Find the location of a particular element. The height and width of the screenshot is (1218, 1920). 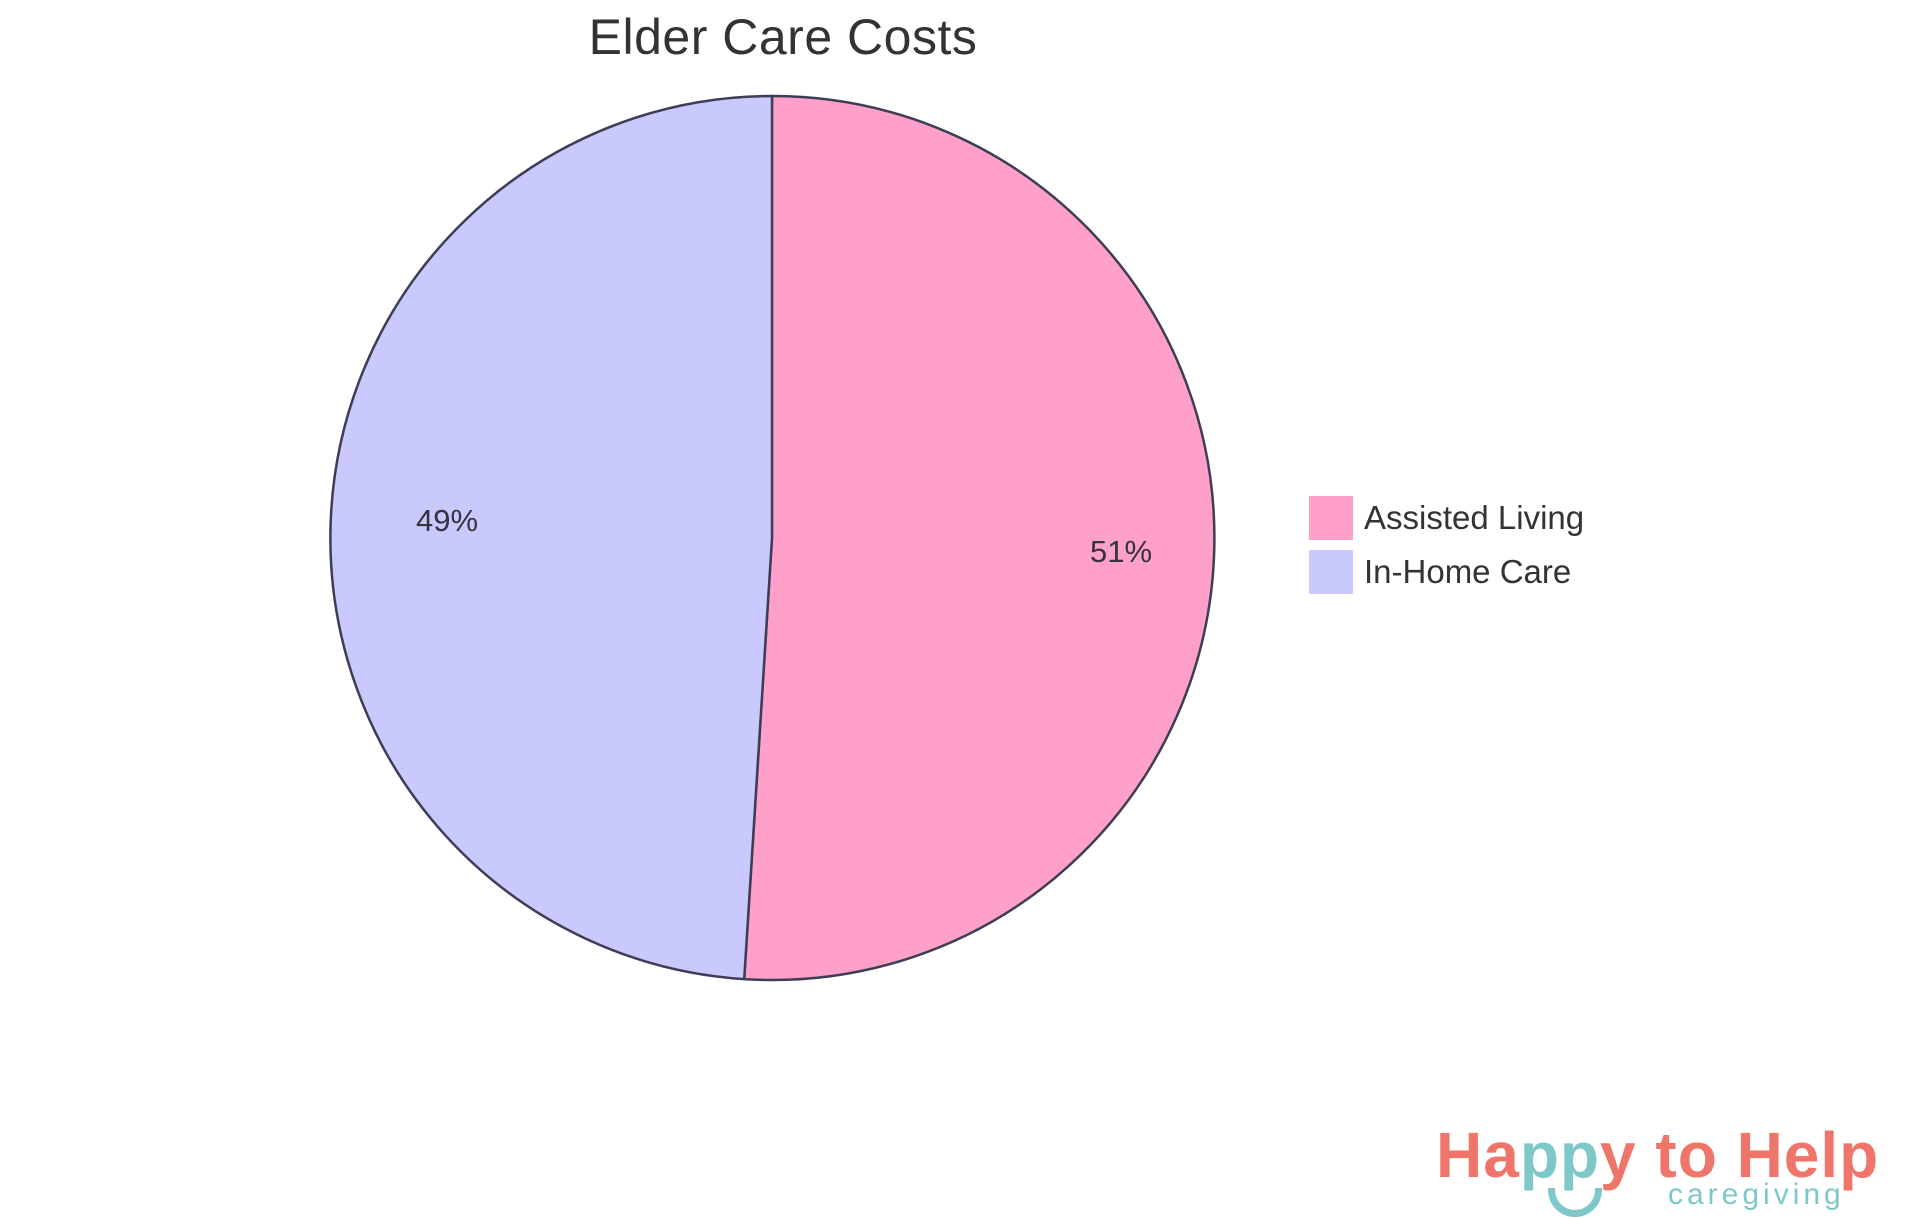

chart-legend: Assisted Living In-Home Care is located at coordinates (1446, 545).